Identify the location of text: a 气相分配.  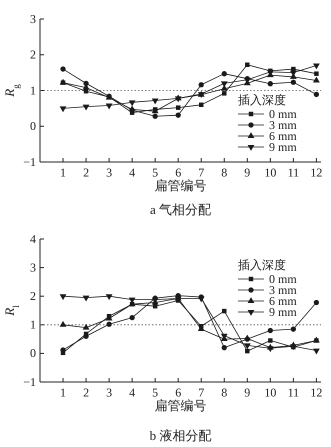
(181, 209).